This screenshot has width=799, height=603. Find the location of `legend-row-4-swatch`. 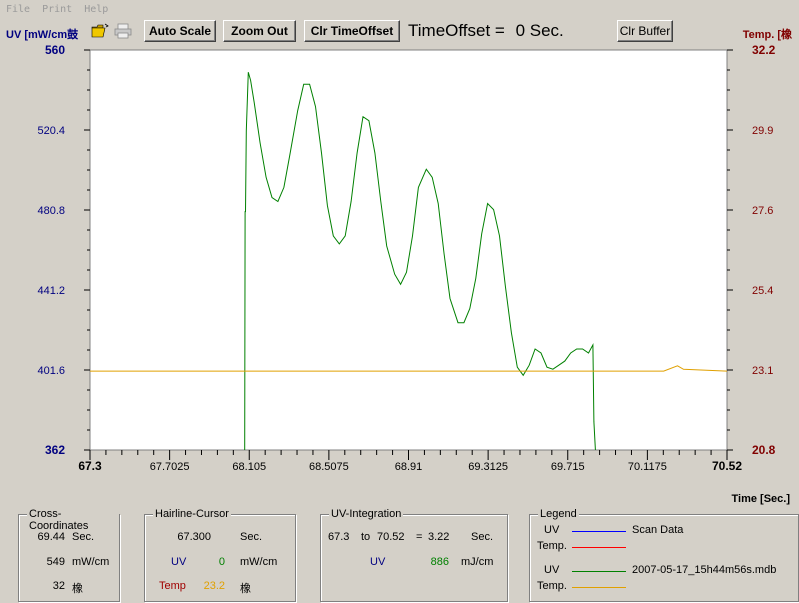

legend-row-4-swatch is located at coordinates (599, 587).